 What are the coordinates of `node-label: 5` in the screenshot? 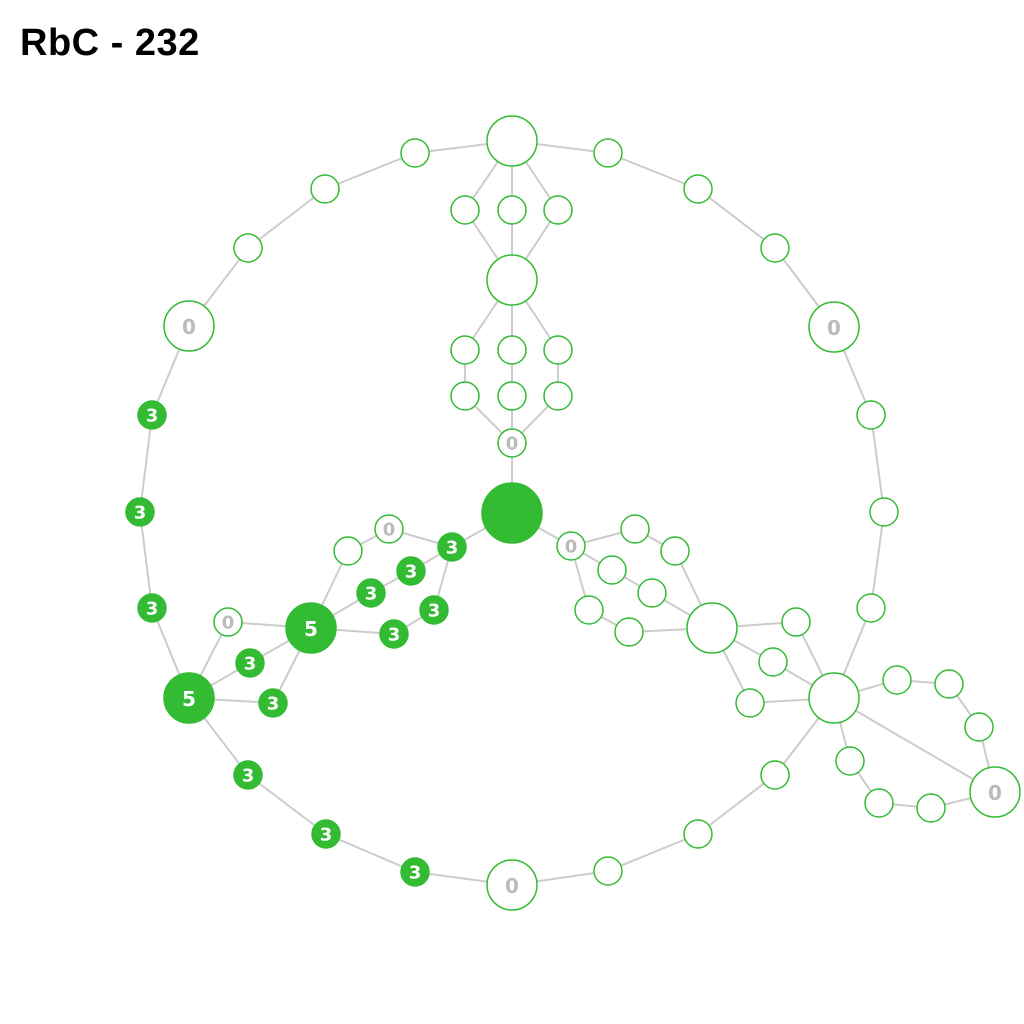 It's located at (189, 699).